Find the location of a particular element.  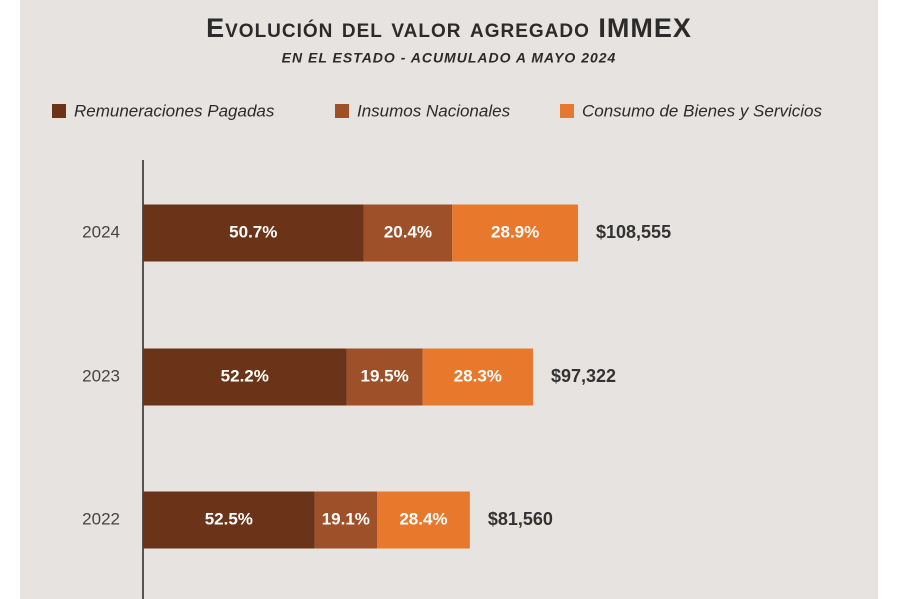

total-label: $108,555 is located at coordinates (633, 232).